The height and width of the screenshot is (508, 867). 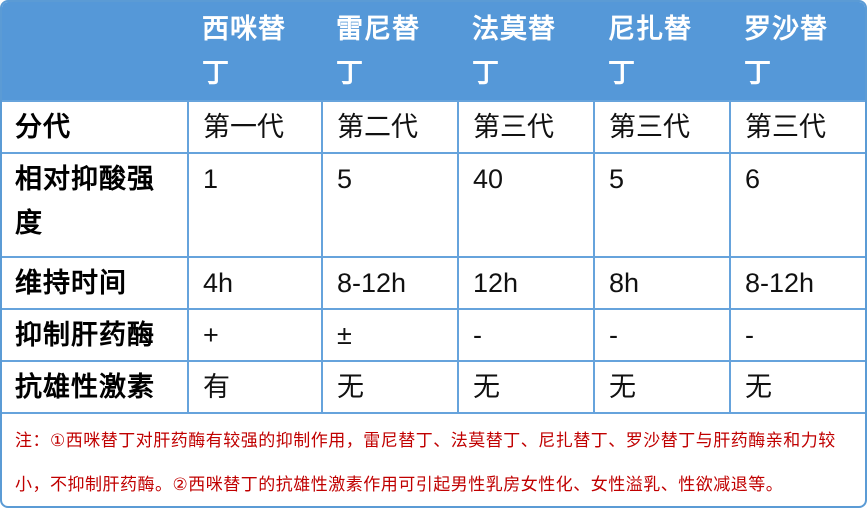 I want to click on header-famotidine: 法莫替丁, so click(x=525, y=51).